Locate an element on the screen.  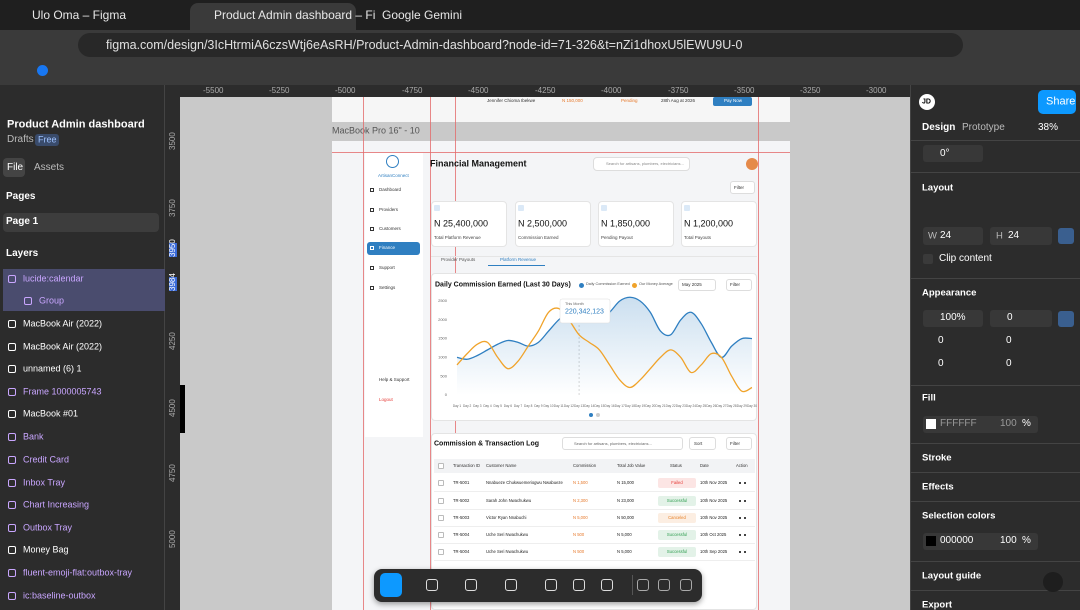
legend-swatch is located at coordinates (634, 285).